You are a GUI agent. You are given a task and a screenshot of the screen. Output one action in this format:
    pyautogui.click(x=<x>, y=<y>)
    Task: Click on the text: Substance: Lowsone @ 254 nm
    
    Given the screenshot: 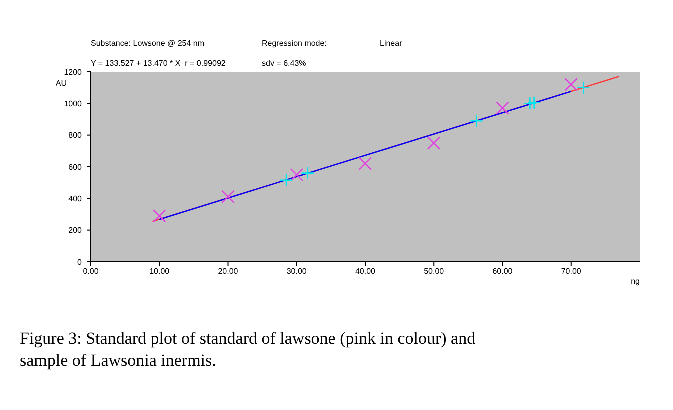 What is the action you would take?
    pyautogui.click(x=148, y=43)
    